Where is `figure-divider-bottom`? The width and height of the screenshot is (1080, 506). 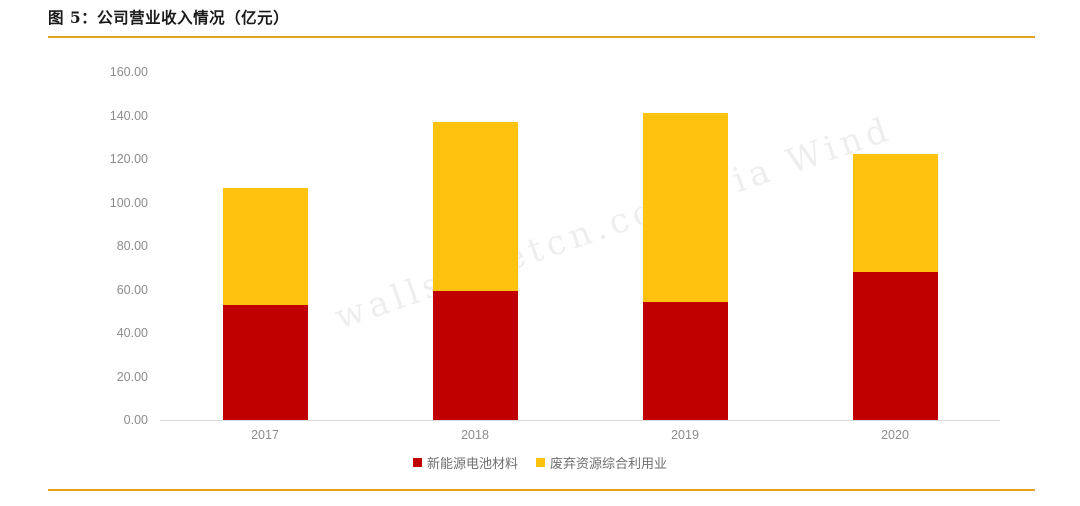
figure-divider-bottom is located at coordinates (541, 490).